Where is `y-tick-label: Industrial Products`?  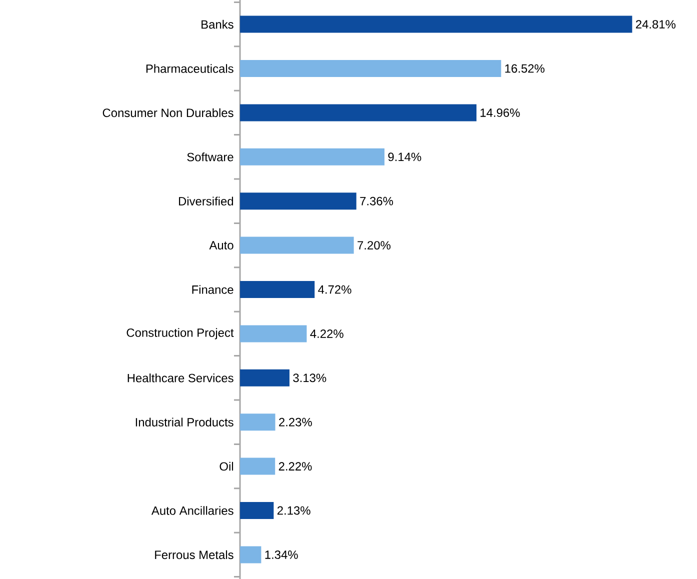 y-tick-label: Industrial Products is located at coordinates (185, 422).